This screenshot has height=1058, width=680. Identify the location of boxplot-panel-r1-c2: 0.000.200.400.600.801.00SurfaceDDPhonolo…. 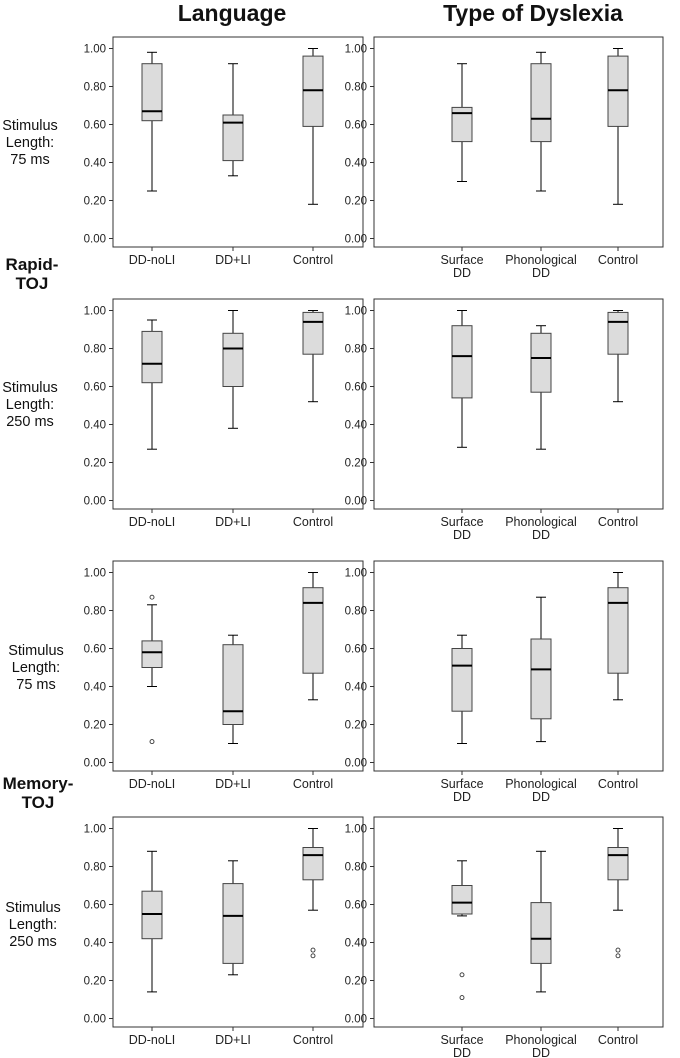
(504, 158).